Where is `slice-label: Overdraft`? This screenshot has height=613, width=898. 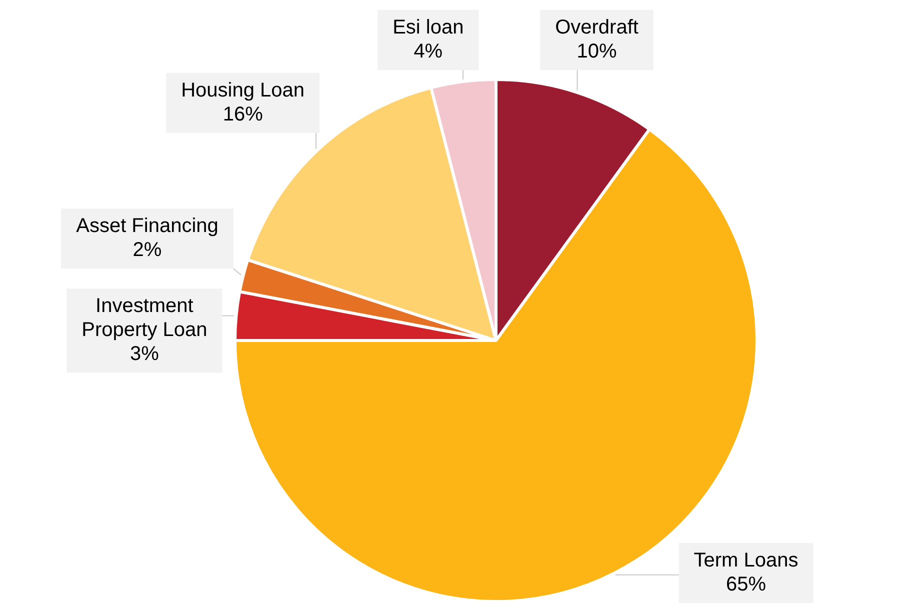
slice-label: Overdraft is located at coordinates (597, 27).